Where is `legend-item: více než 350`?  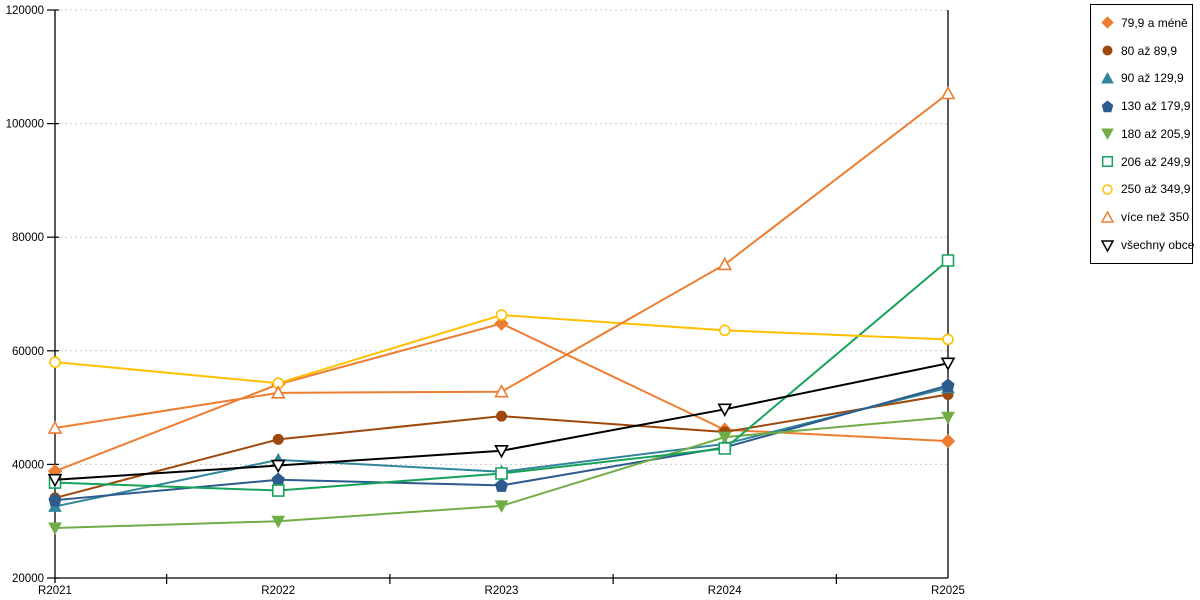
legend-item: více než 350 is located at coordinates (1145, 217).